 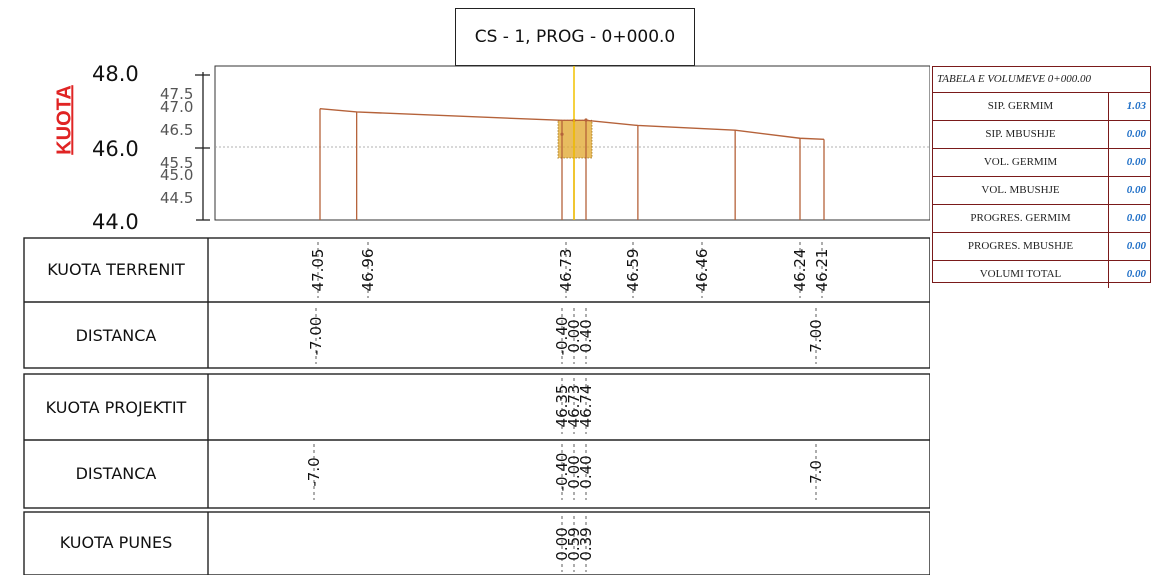 What do you see at coordinates (314, 471) in the screenshot?
I see `distance-2-label: -7.0` at bounding box center [314, 471].